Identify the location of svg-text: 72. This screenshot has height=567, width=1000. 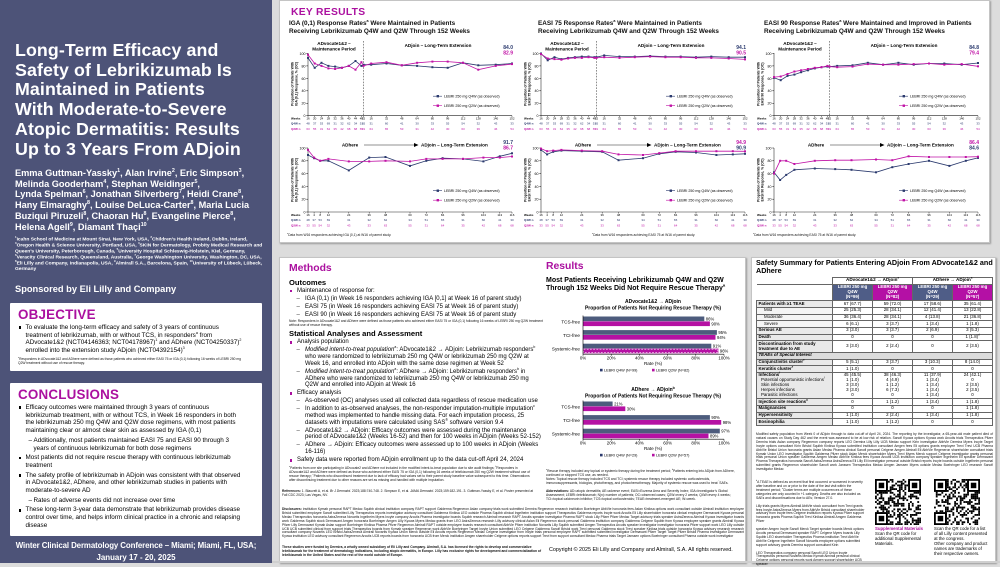
(427, 215).